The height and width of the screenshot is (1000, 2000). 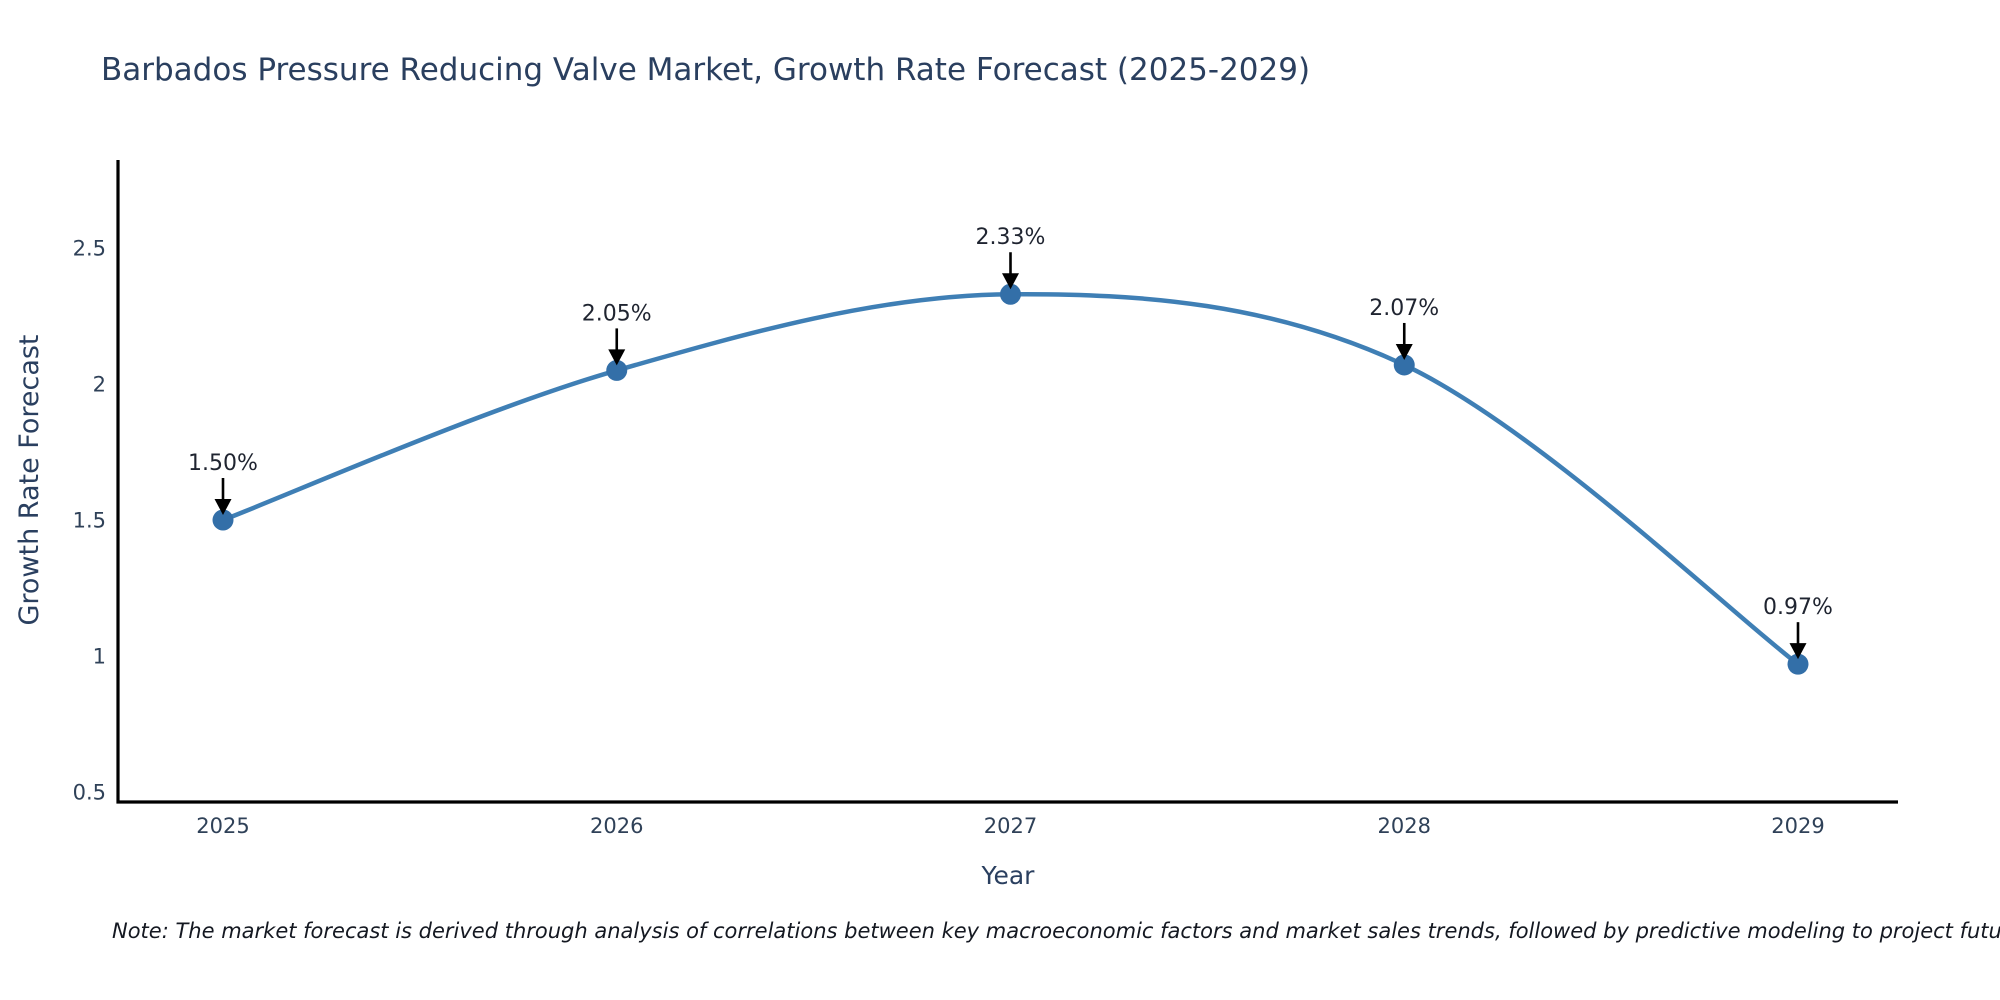 I want to click on y-axis-title: Growth Rate Forecast, so click(x=29, y=479).